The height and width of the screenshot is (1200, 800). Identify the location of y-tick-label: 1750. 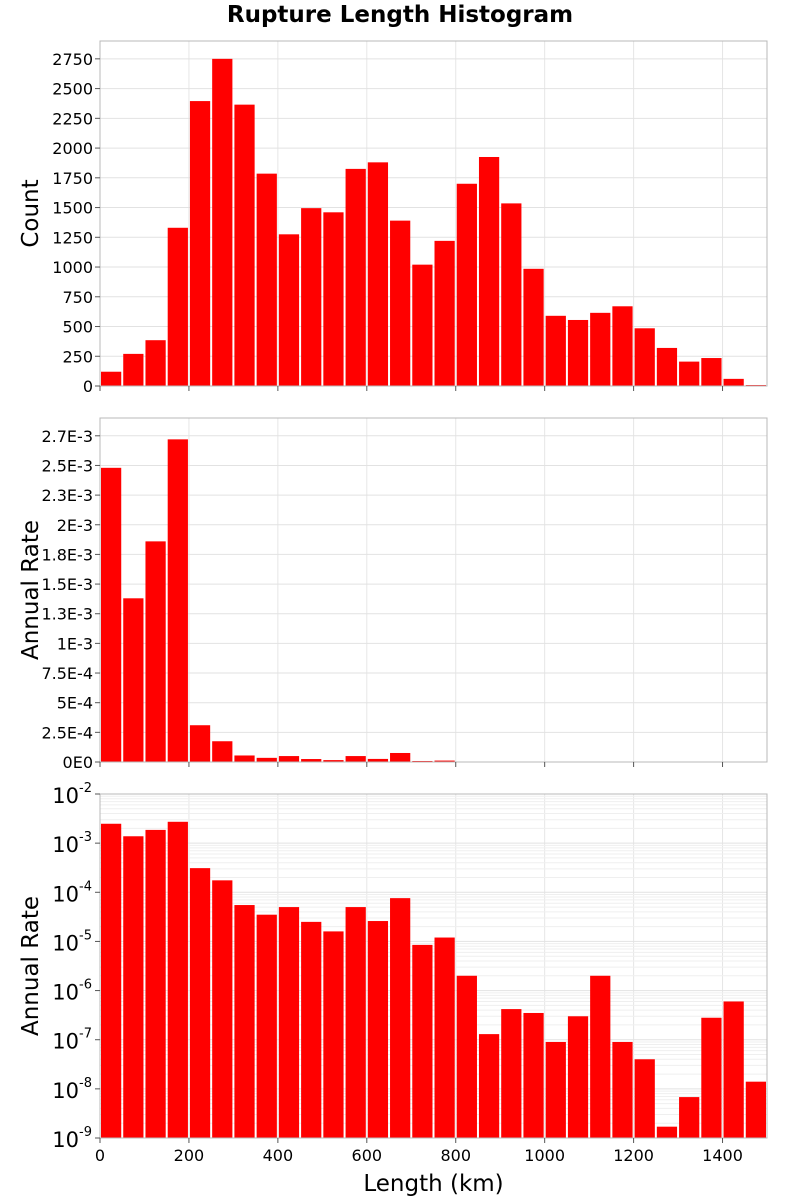
(72, 178).